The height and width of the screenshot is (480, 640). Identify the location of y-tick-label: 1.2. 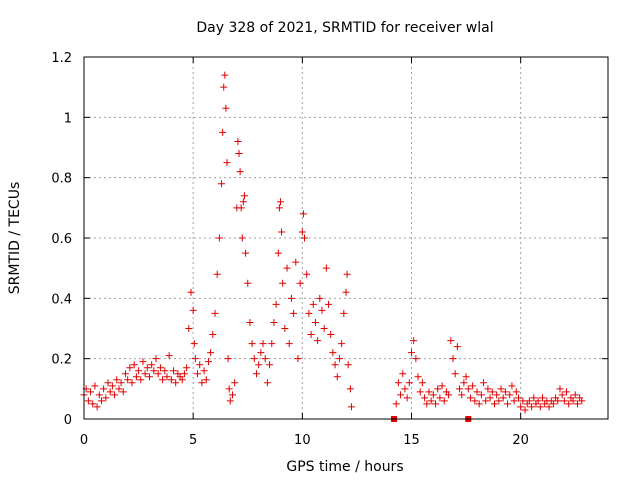
(61, 58).